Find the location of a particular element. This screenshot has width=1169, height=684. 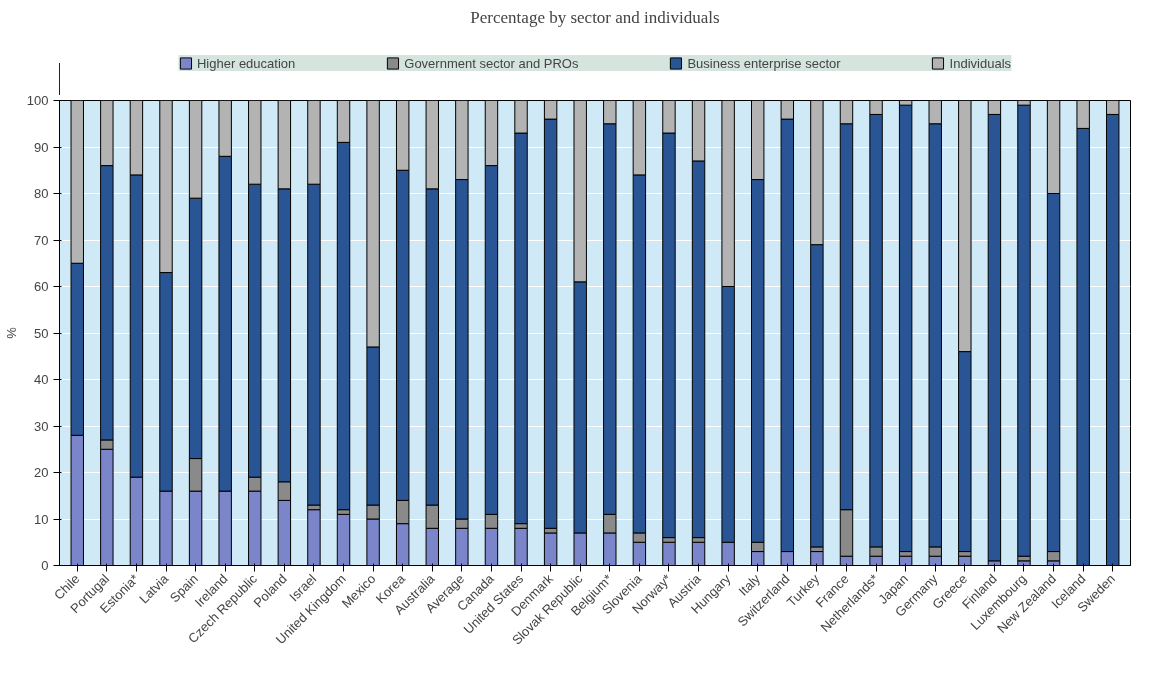

y-tick-label: 50 is located at coordinates (41, 333).